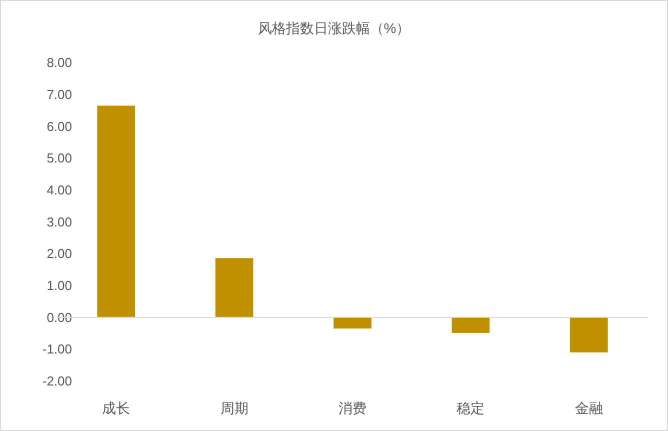  I want to click on y-tick-label: -1.00, so click(57, 349).